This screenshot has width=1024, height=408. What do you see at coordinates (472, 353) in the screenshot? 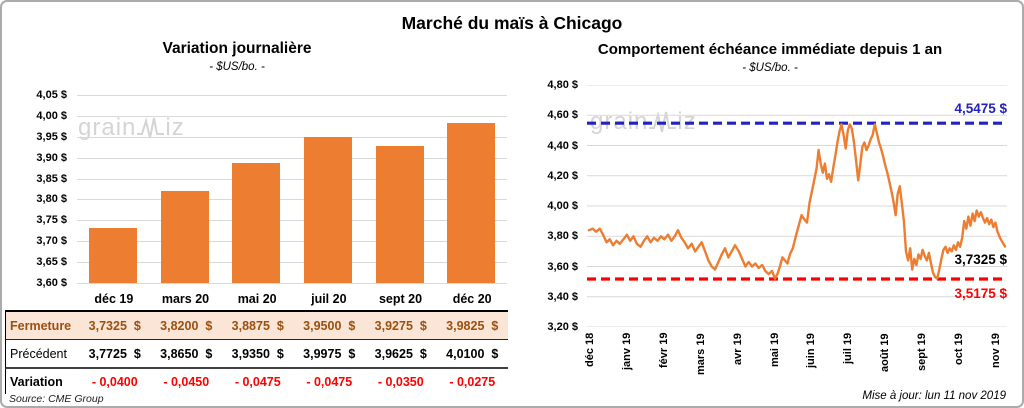
I see `table-cell: 4,0100 $` at bounding box center [472, 353].